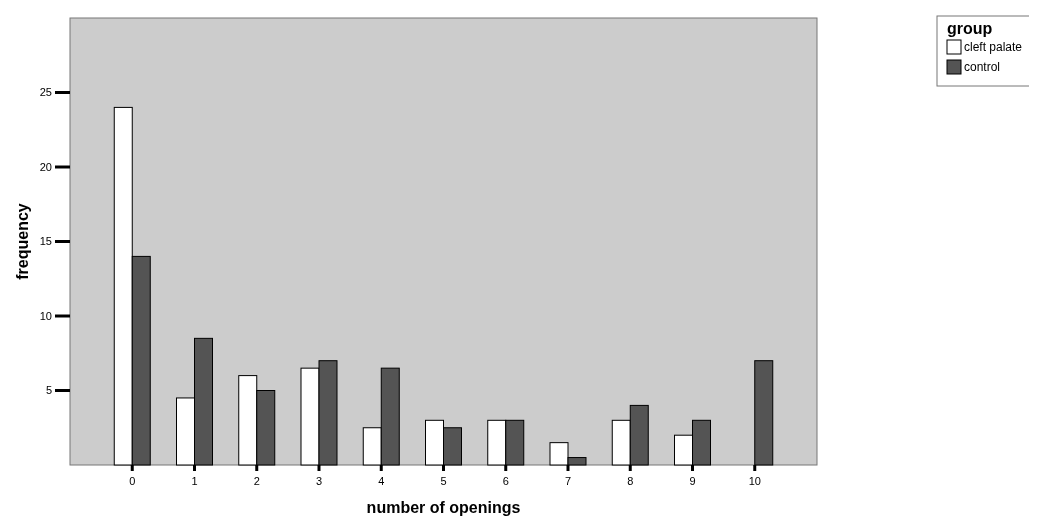 Image resolution: width=1037 pixels, height=527 pixels. What do you see at coordinates (45, 315) in the screenshot?
I see `y-tick-label: 10` at bounding box center [45, 315].